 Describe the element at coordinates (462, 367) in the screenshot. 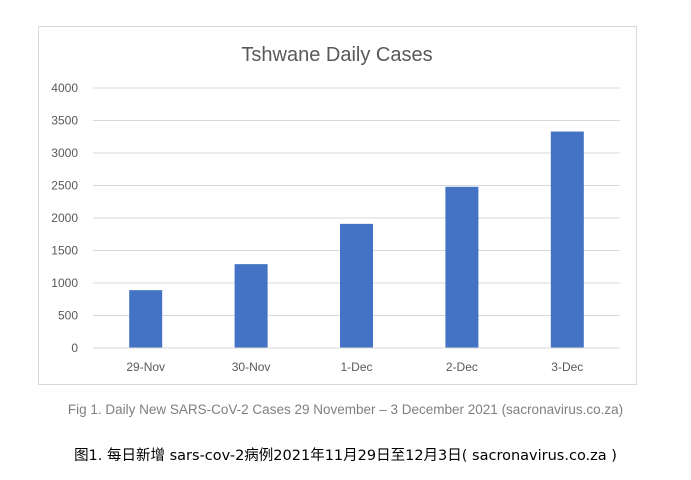

I see `x-tick-label: 2-Dec` at that location.